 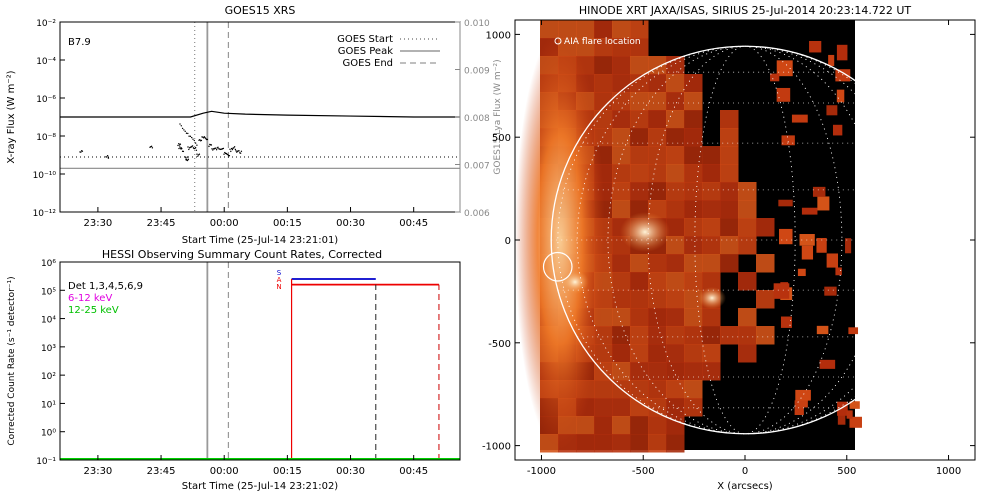 I want to click on goes-y-tick-label: 10⁻¹⁰, so click(x=45, y=176).